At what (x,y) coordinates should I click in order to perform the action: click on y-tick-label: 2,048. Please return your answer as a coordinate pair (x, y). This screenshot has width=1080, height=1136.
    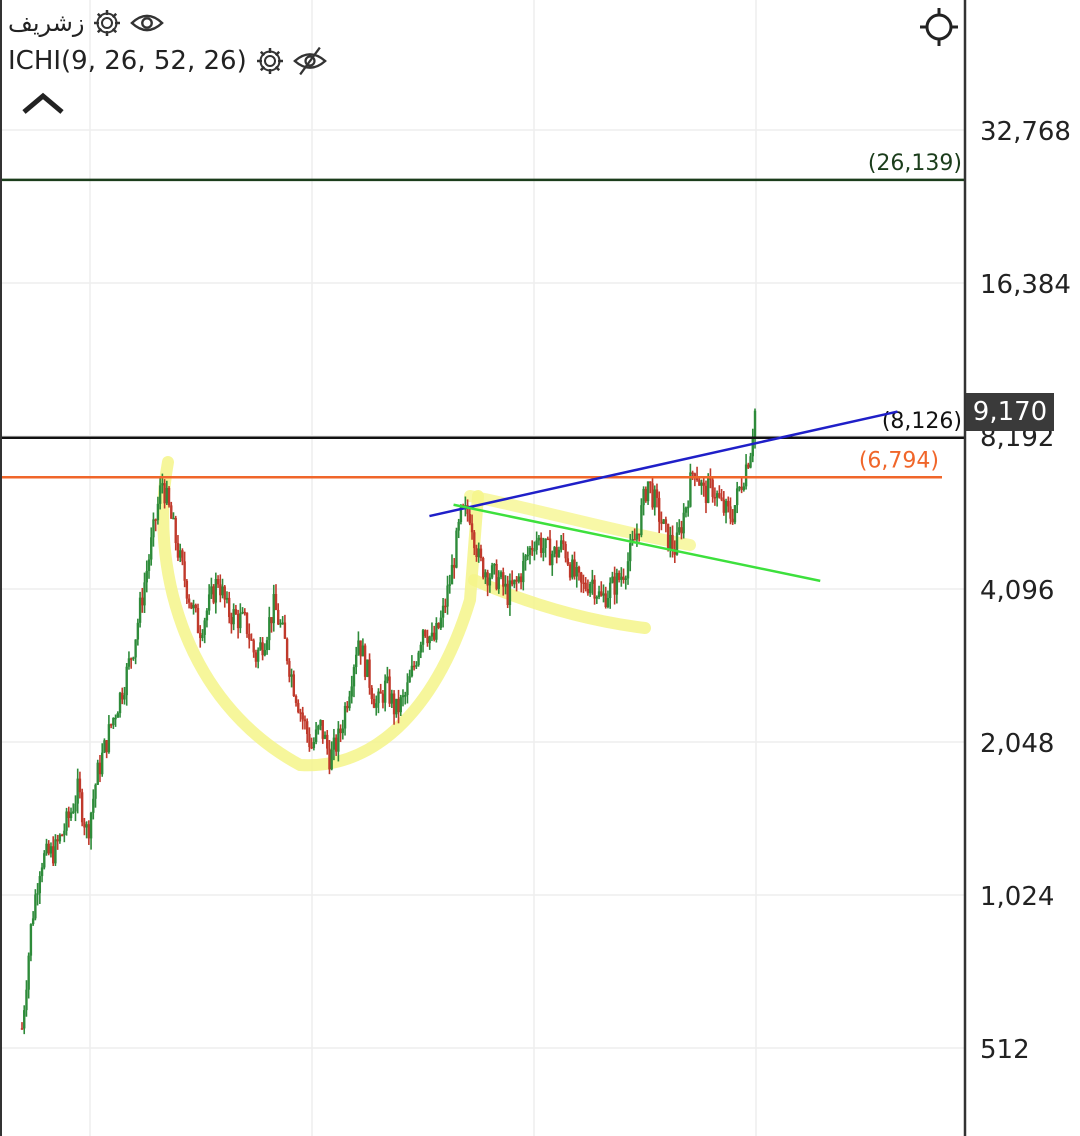
    Looking at the image, I should click on (1017, 744).